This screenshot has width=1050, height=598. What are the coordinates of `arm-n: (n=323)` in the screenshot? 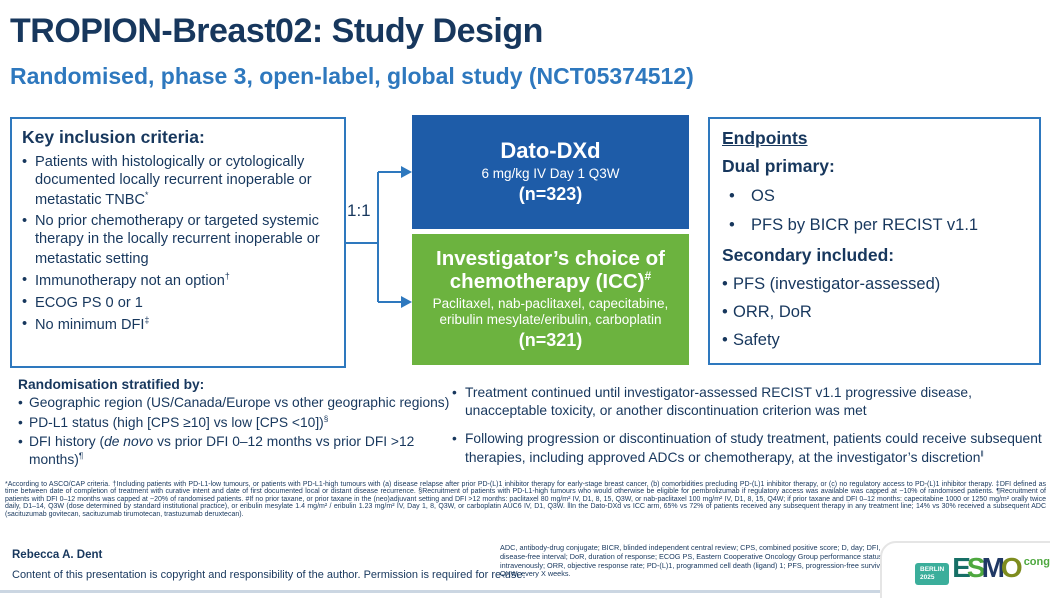 It's located at (550, 193).